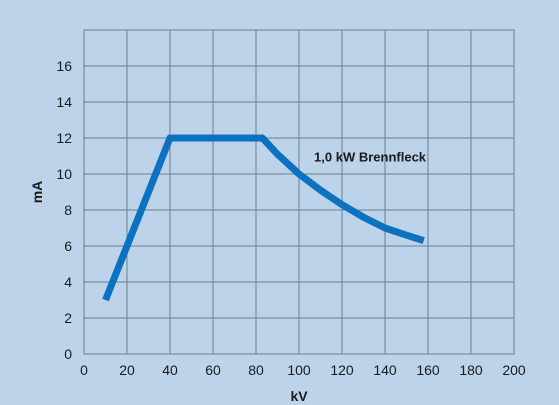  What do you see at coordinates (299, 370) in the screenshot?
I see `x-tick-label: 100` at bounding box center [299, 370].